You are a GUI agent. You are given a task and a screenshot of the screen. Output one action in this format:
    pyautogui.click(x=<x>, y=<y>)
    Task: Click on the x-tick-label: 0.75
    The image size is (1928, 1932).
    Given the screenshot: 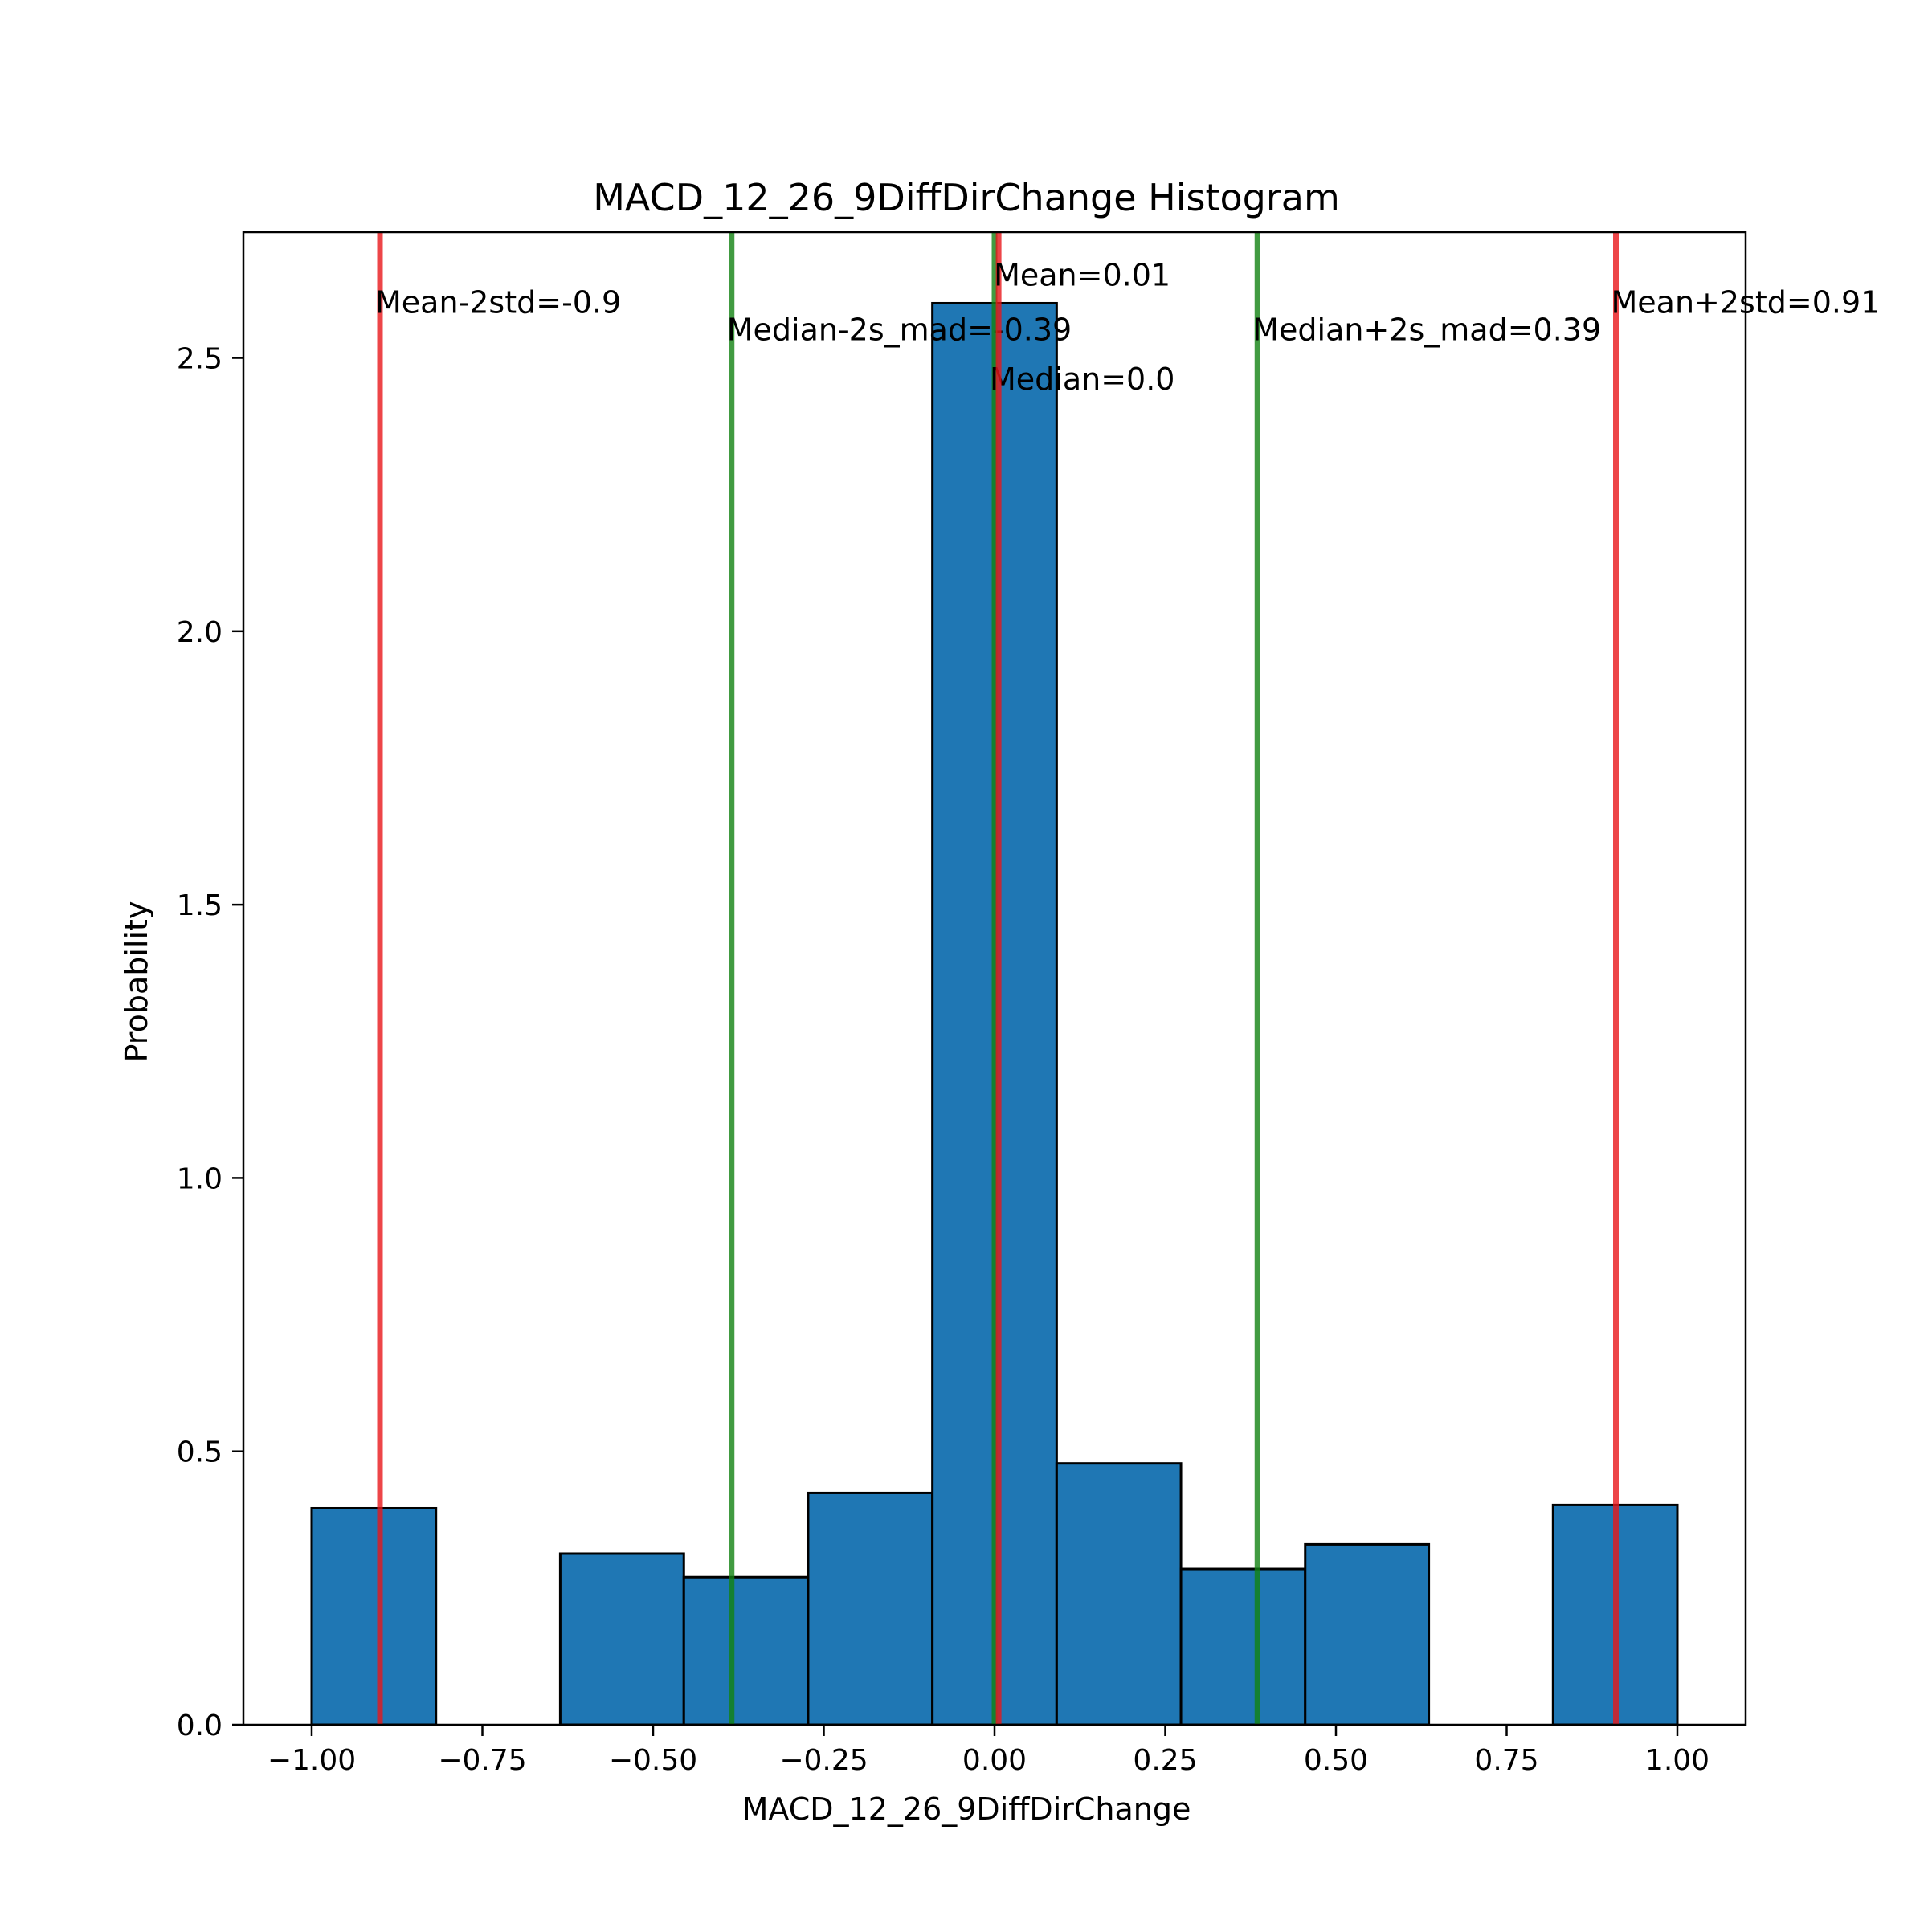 What is the action you would take?
    pyautogui.click(x=1506, y=1761)
    